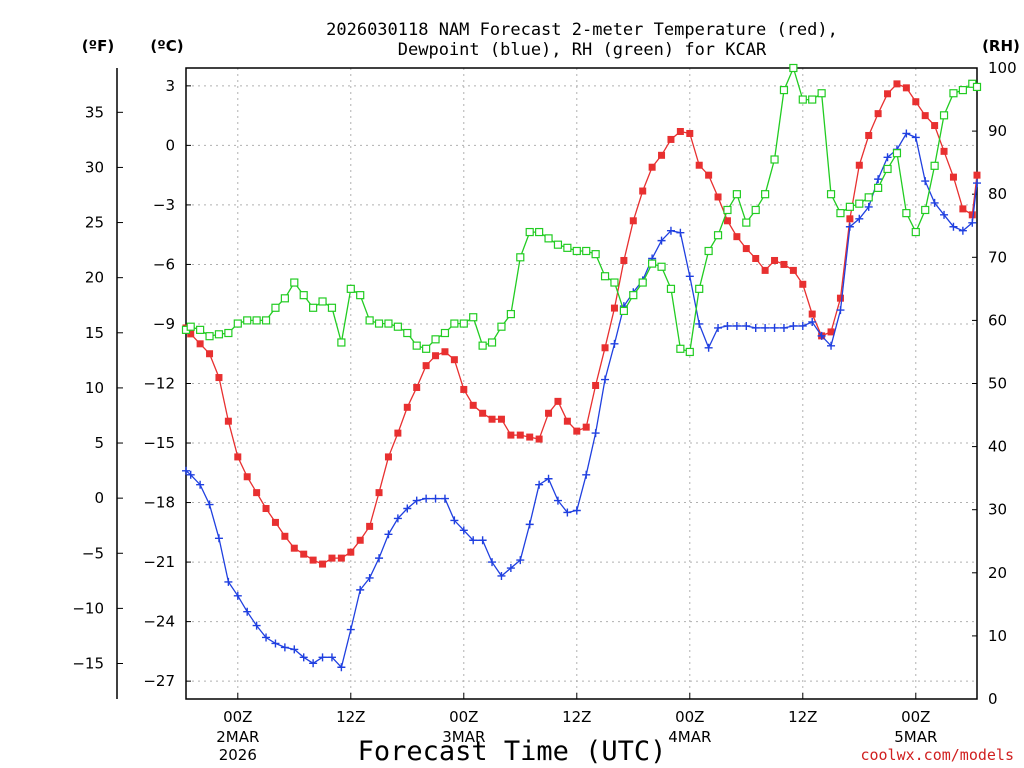  I want to click on celsius-tick-label: 0, so click(170, 145).